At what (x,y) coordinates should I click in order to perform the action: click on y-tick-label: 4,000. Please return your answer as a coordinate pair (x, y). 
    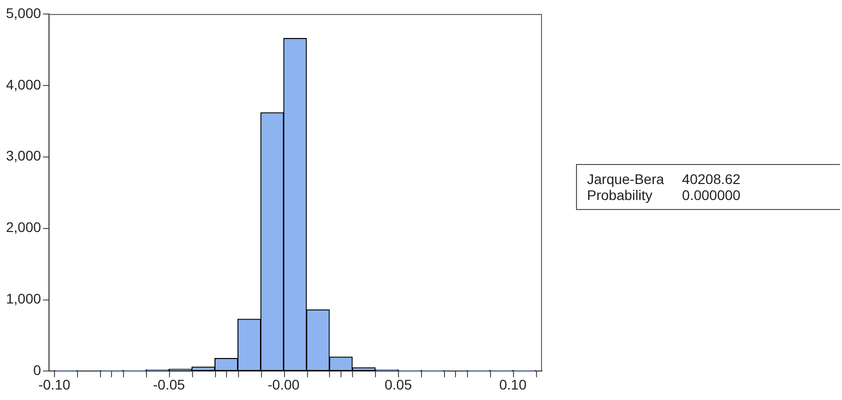
    Looking at the image, I should click on (24, 84).